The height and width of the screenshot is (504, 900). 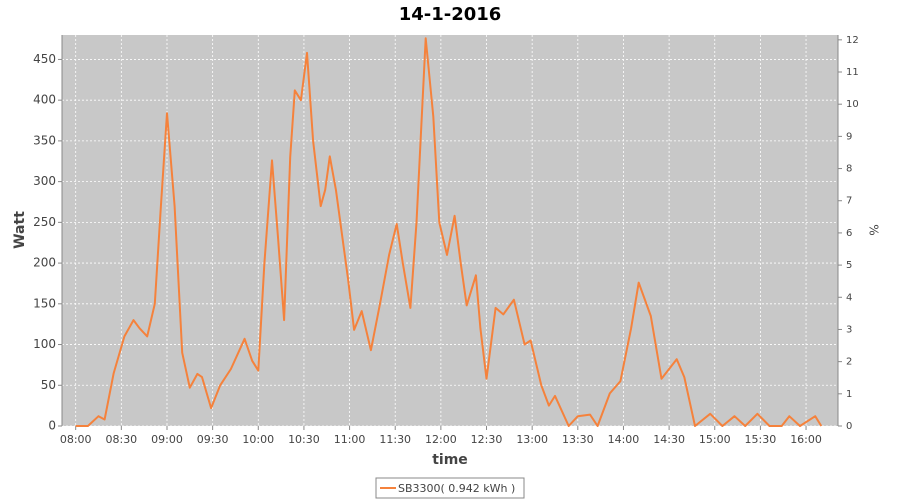 What do you see at coordinates (806, 439) in the screenshot?
I see `x-tick-label: 16:00` at bounding box center [806, 439].